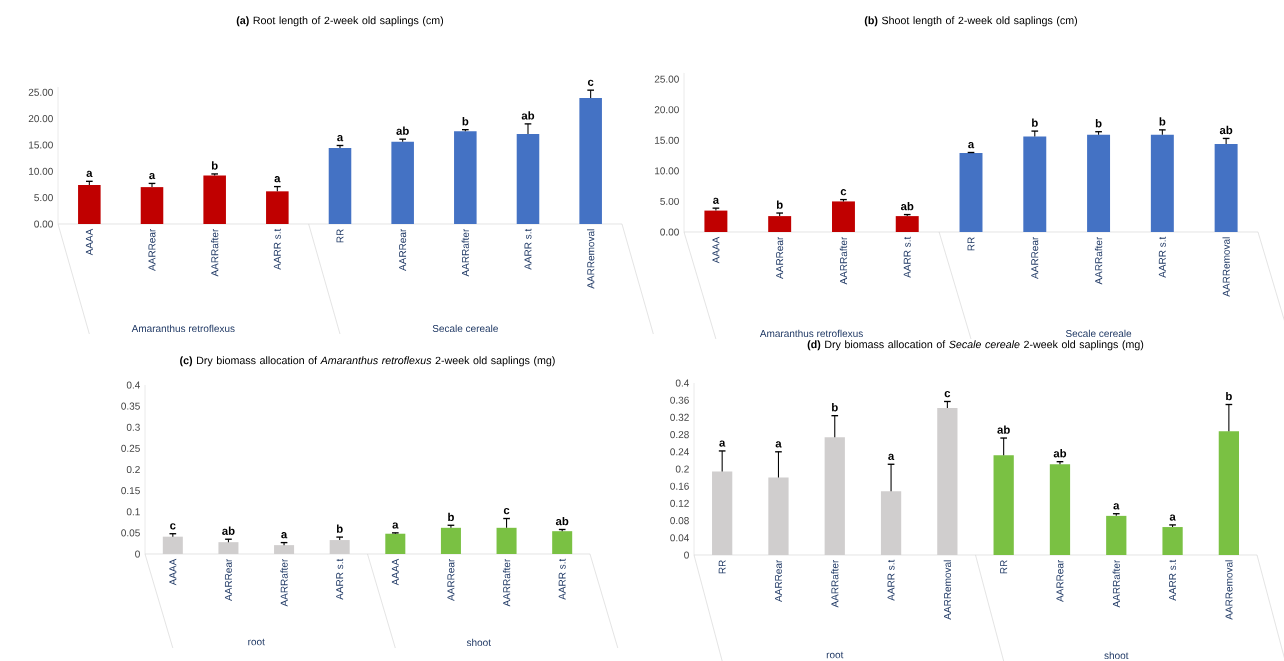 The image size is (1284, 661). What do you see at coordinates (137, 554) in the screenshot?
I see `y-tick-label: 0` at bounding box center [137, 554].